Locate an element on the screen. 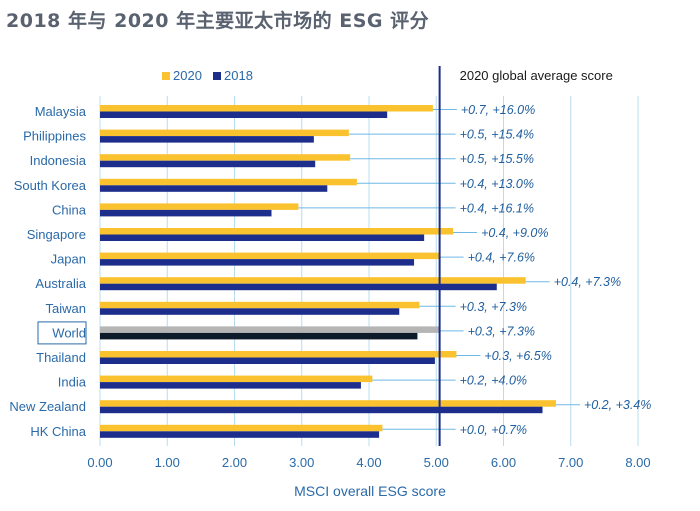  annotation-label: +0.0, +0.7% is located at coordinates (493, 430).